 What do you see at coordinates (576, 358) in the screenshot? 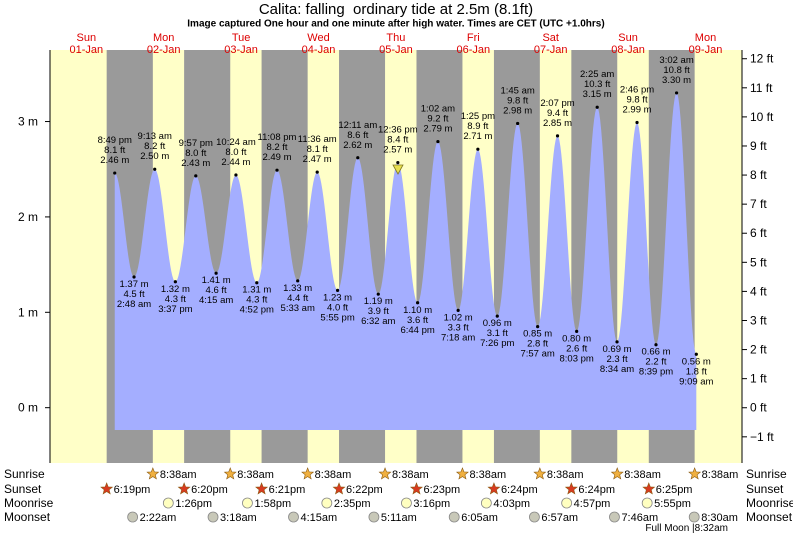
I see `tide-label: 8:03 pm` at bounding box center [576, 358].